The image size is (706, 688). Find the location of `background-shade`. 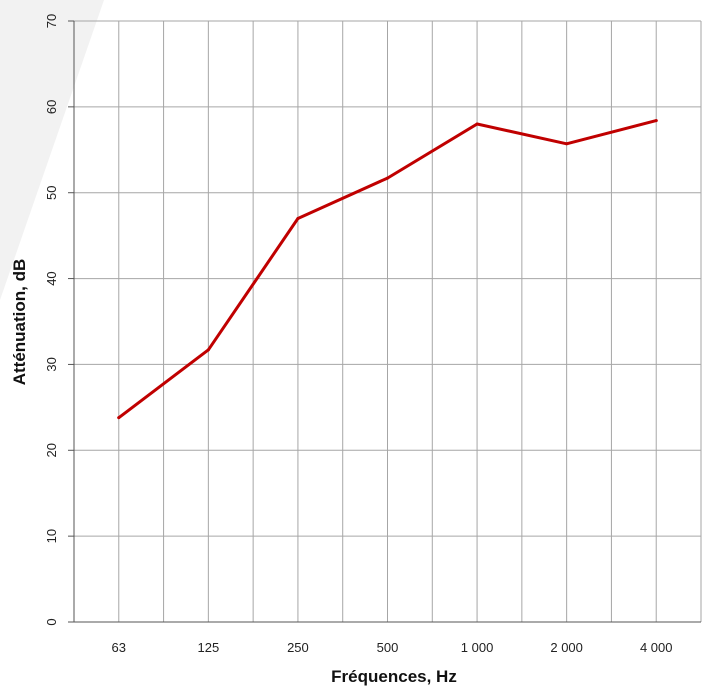

background-shade is located at coordinates (52, 150).